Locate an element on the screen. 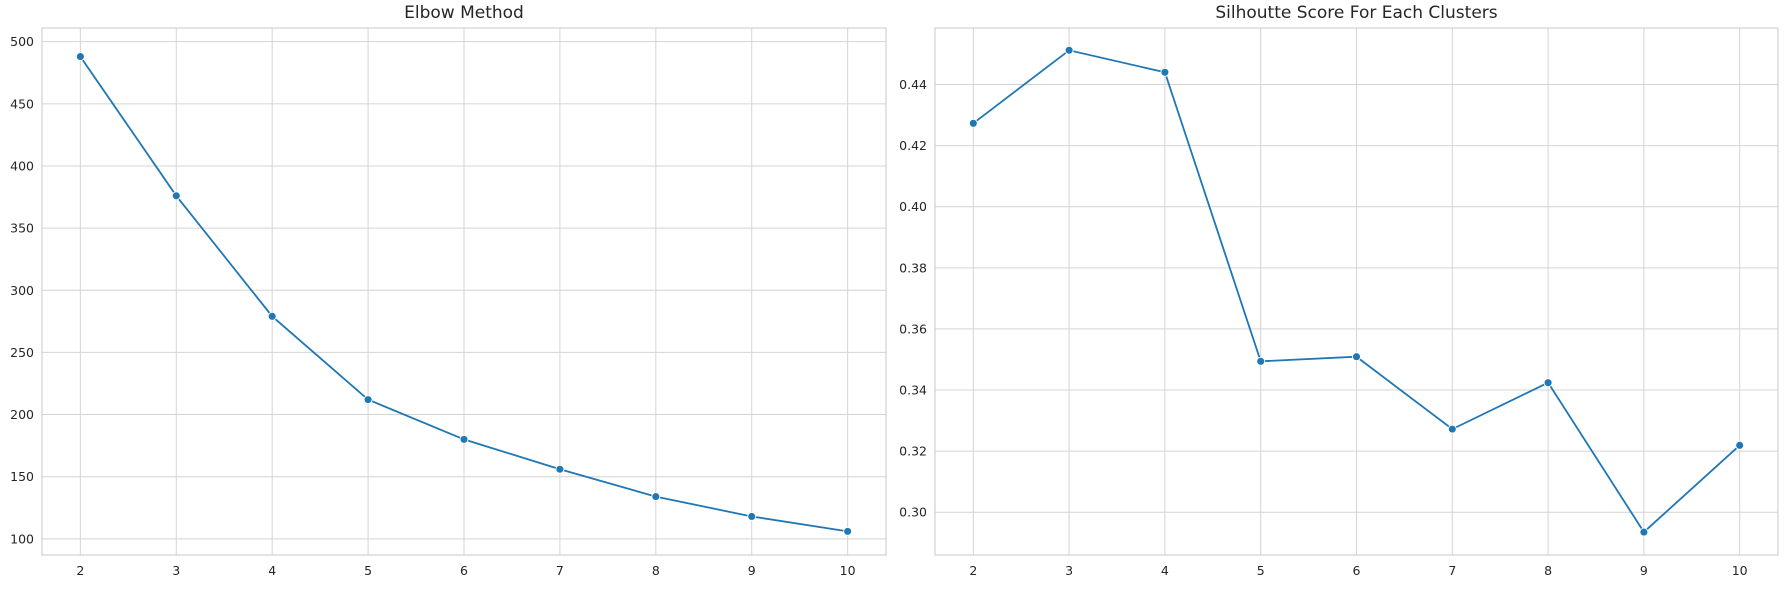 Image resolution: width=1790 pixels, height=590 pixels. y-tick-label: 150 is located at coordinates (22, 476).